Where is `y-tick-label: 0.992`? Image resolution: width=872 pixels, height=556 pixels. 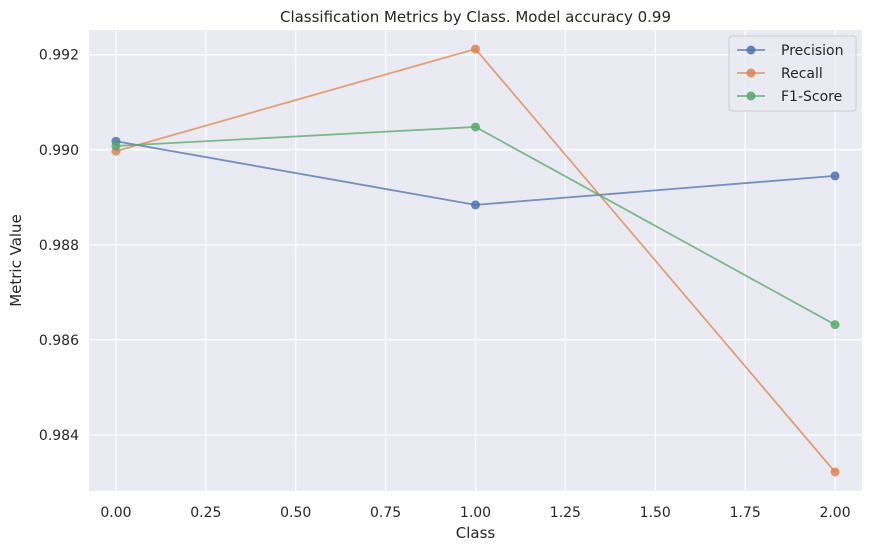 y-tick-label: 0.992 is located at coordinates (59, 56).